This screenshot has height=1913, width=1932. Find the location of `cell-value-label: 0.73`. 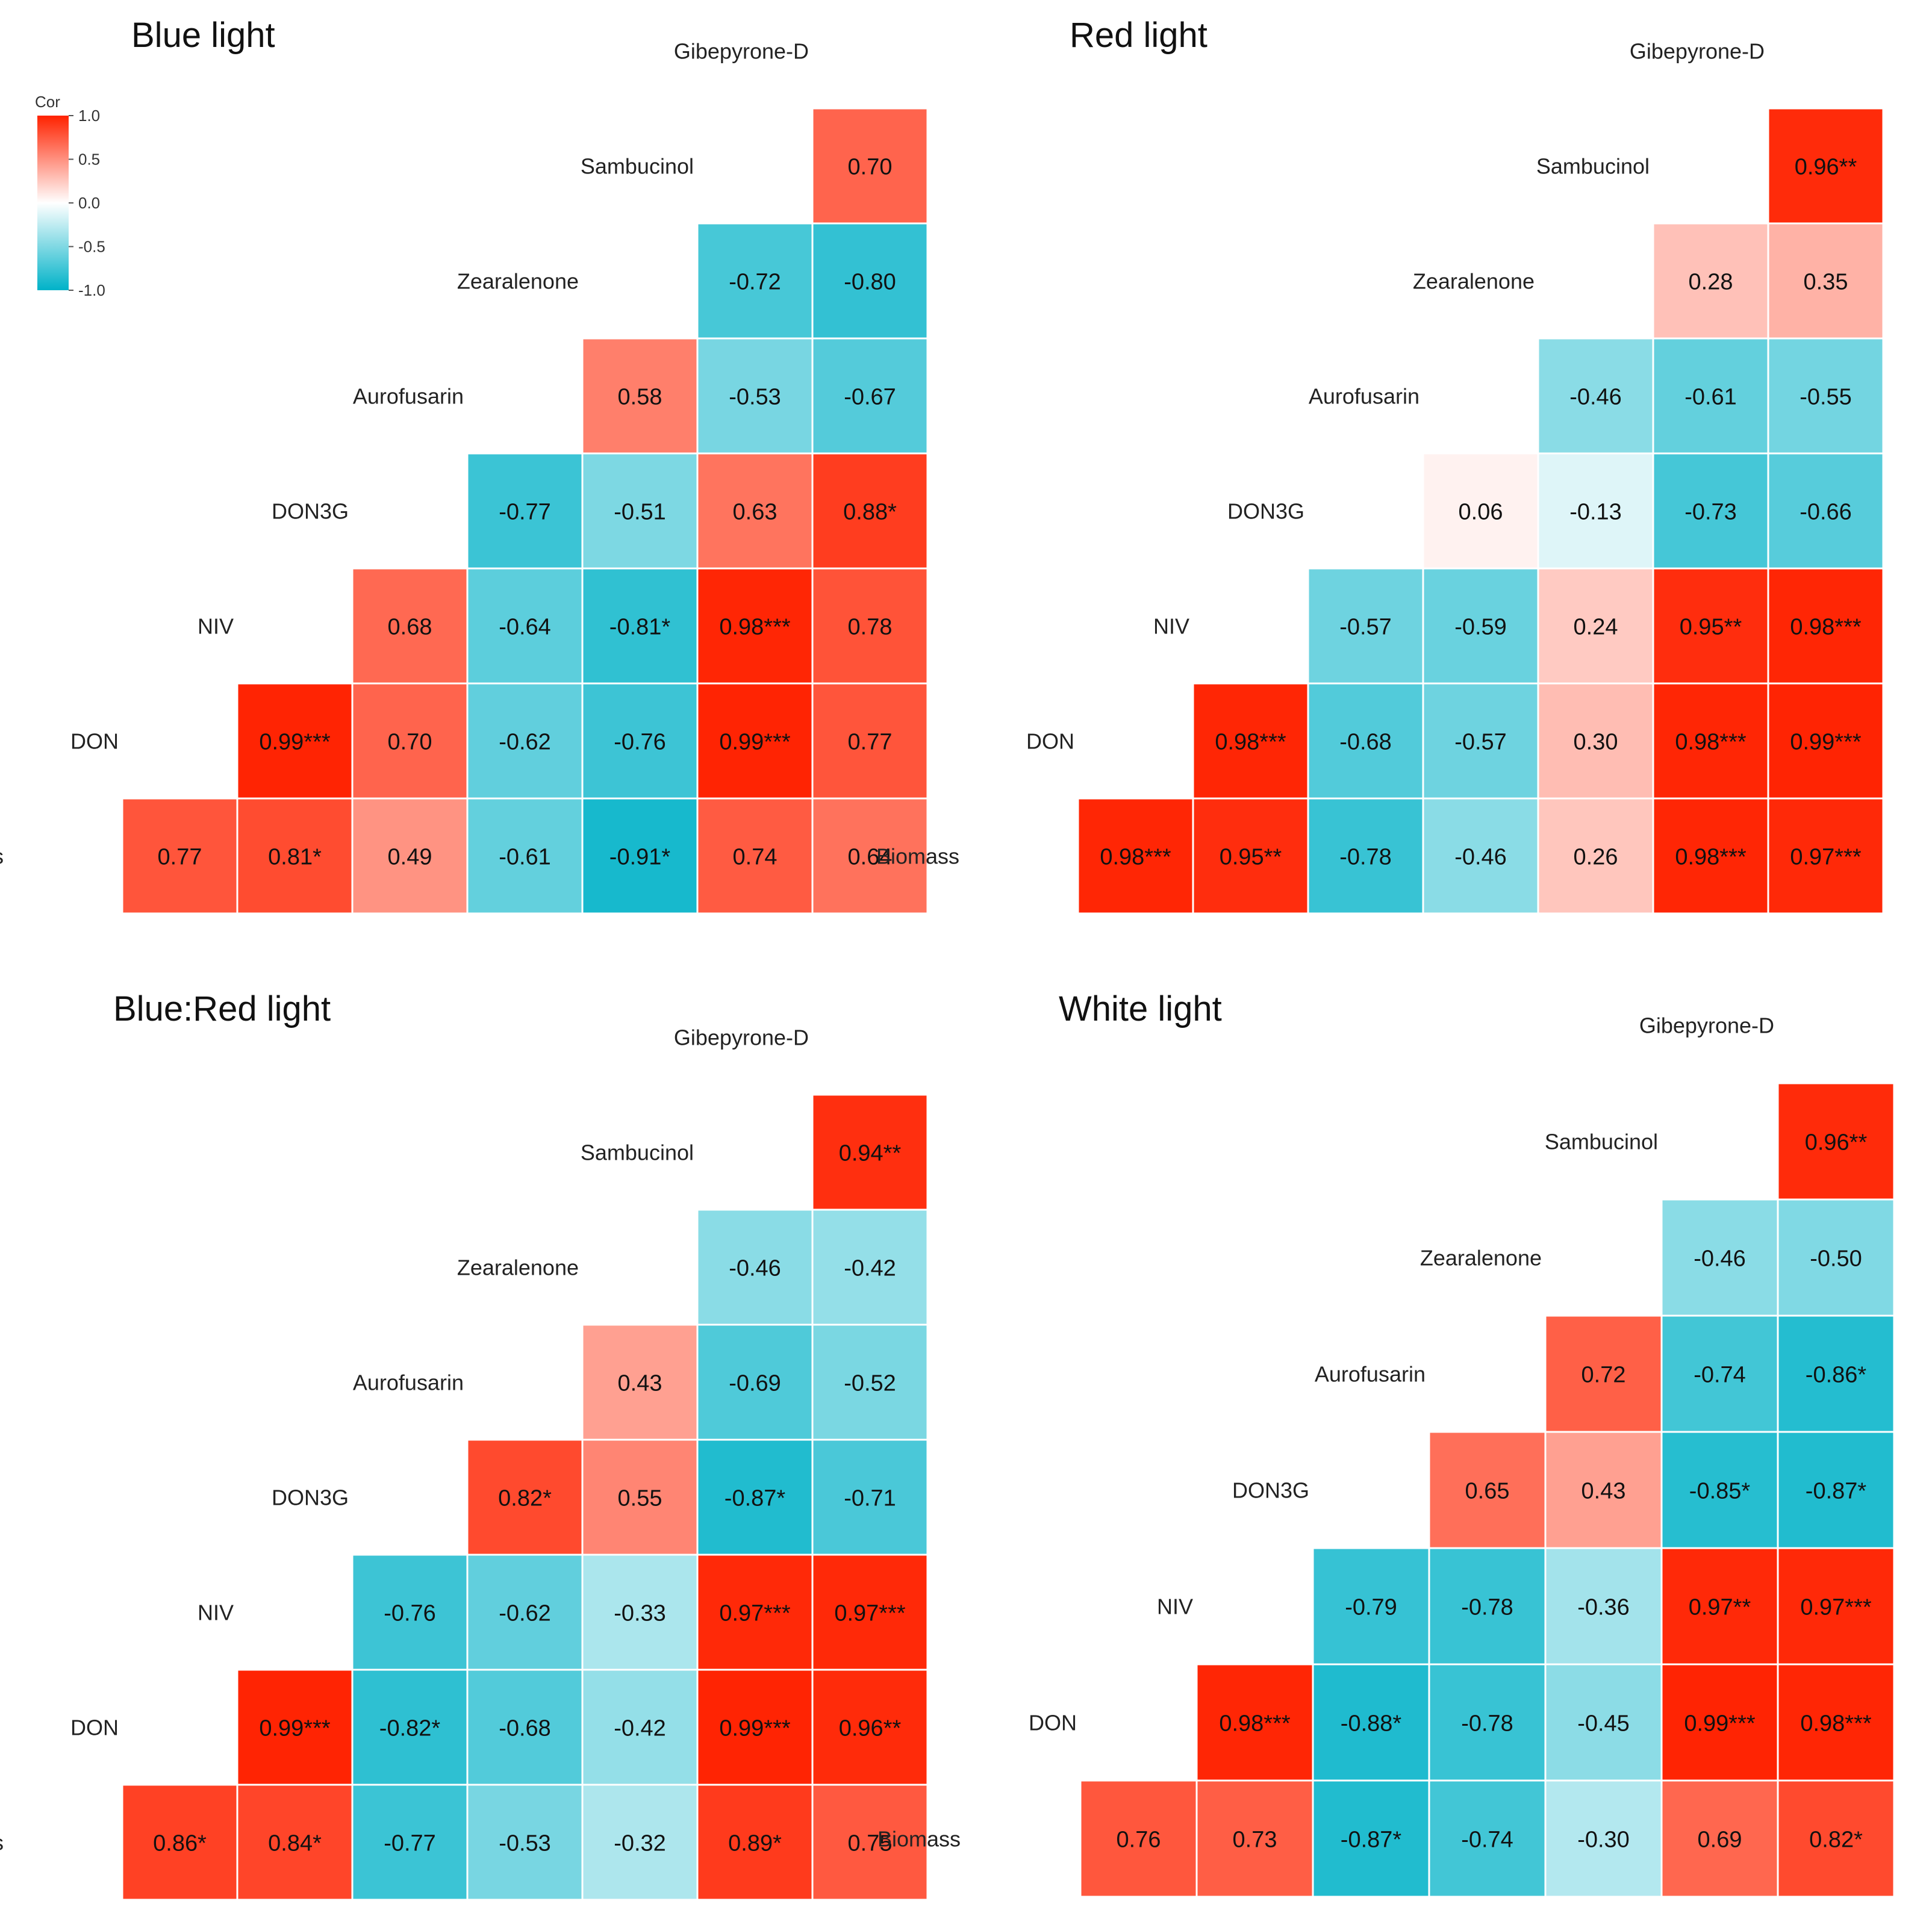

cell-value-label: 0.73 is located at coordinates (1255, 1840).